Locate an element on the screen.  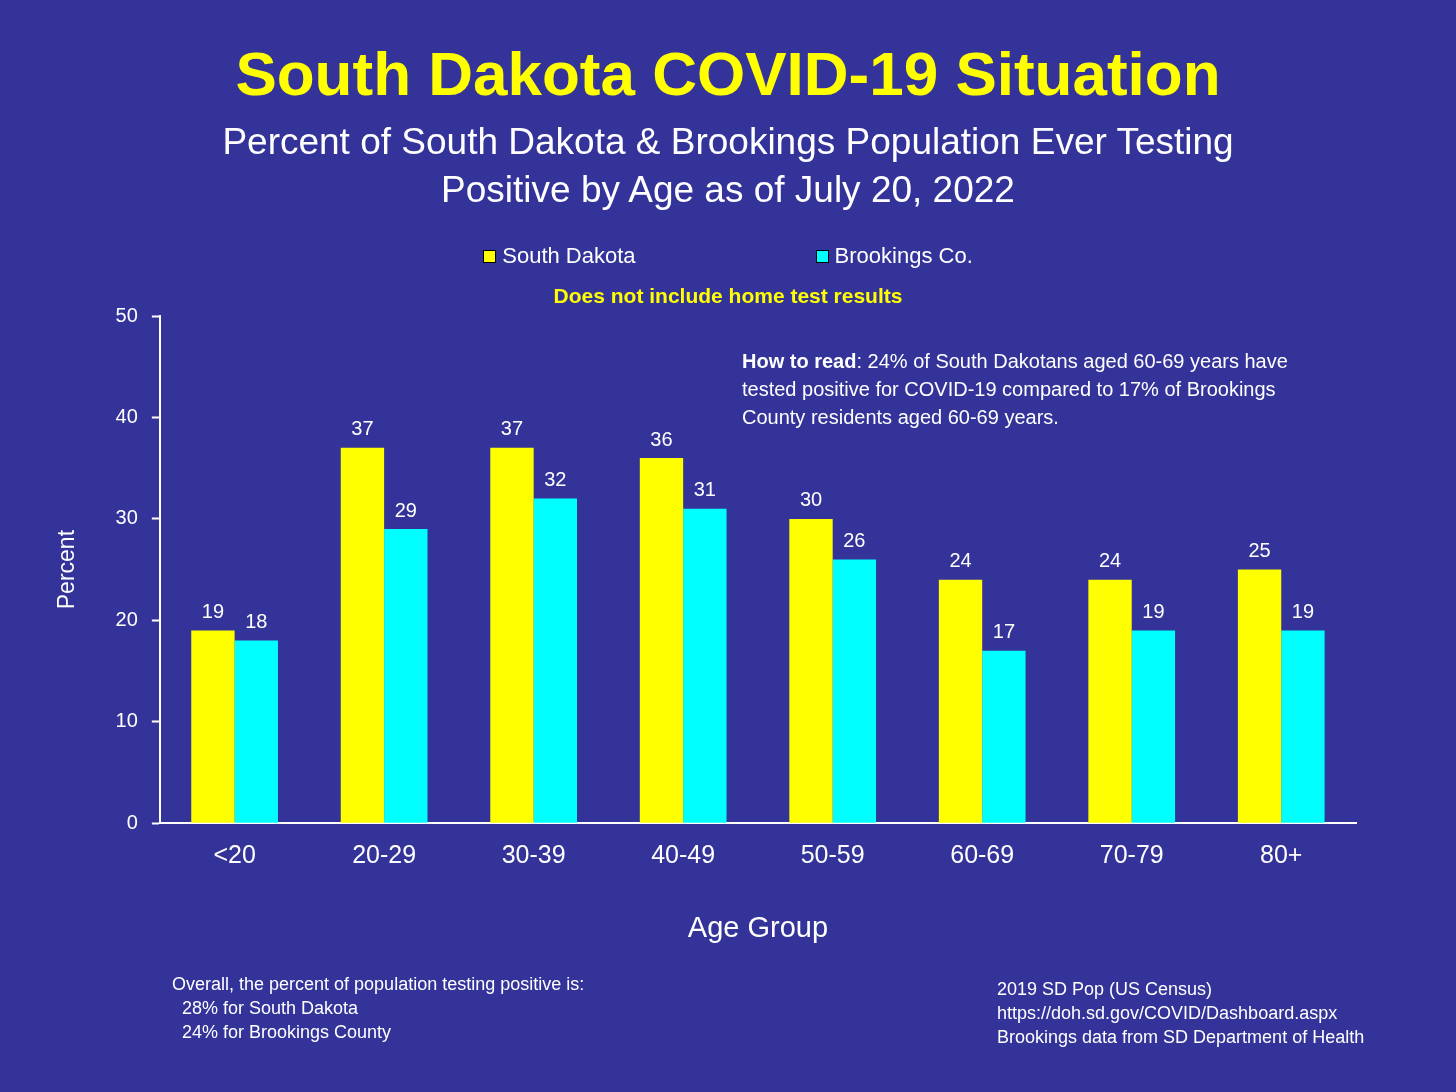
x-tick-label: 50-59 is located at coordinates (832, 854).